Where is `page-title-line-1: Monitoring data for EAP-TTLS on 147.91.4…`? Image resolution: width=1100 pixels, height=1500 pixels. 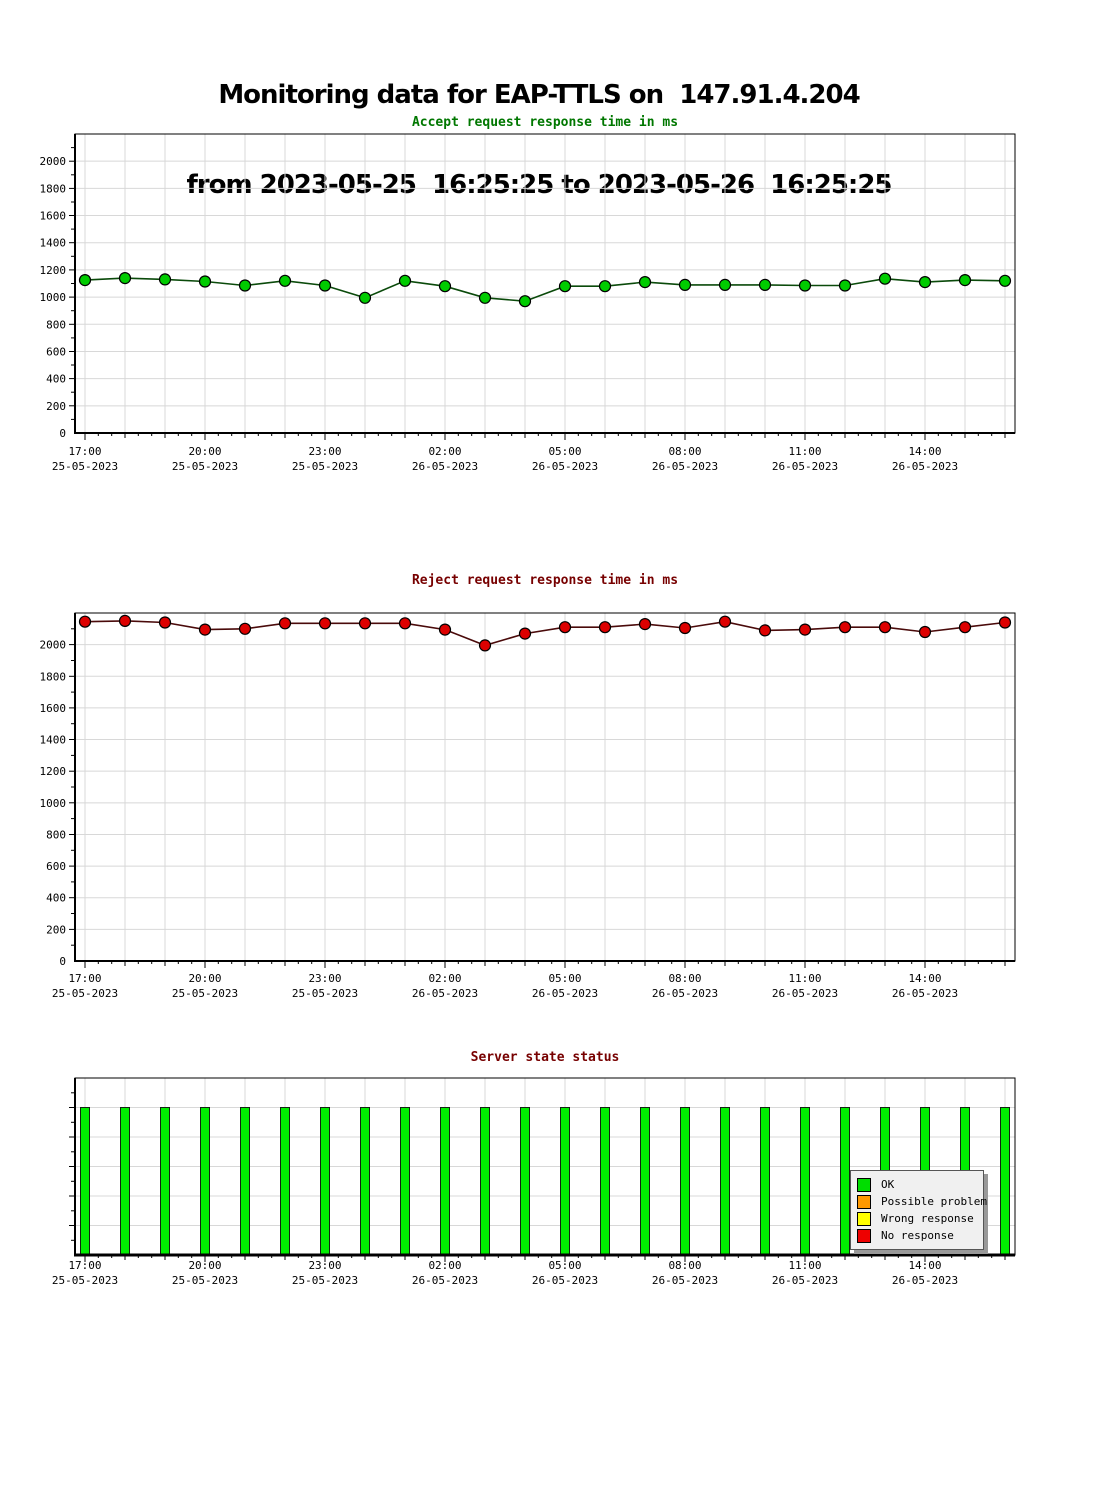 page-title-line-1: Monitoring data for EAP-TTLS on 147.91.4… is located at coordinates (539, 95).